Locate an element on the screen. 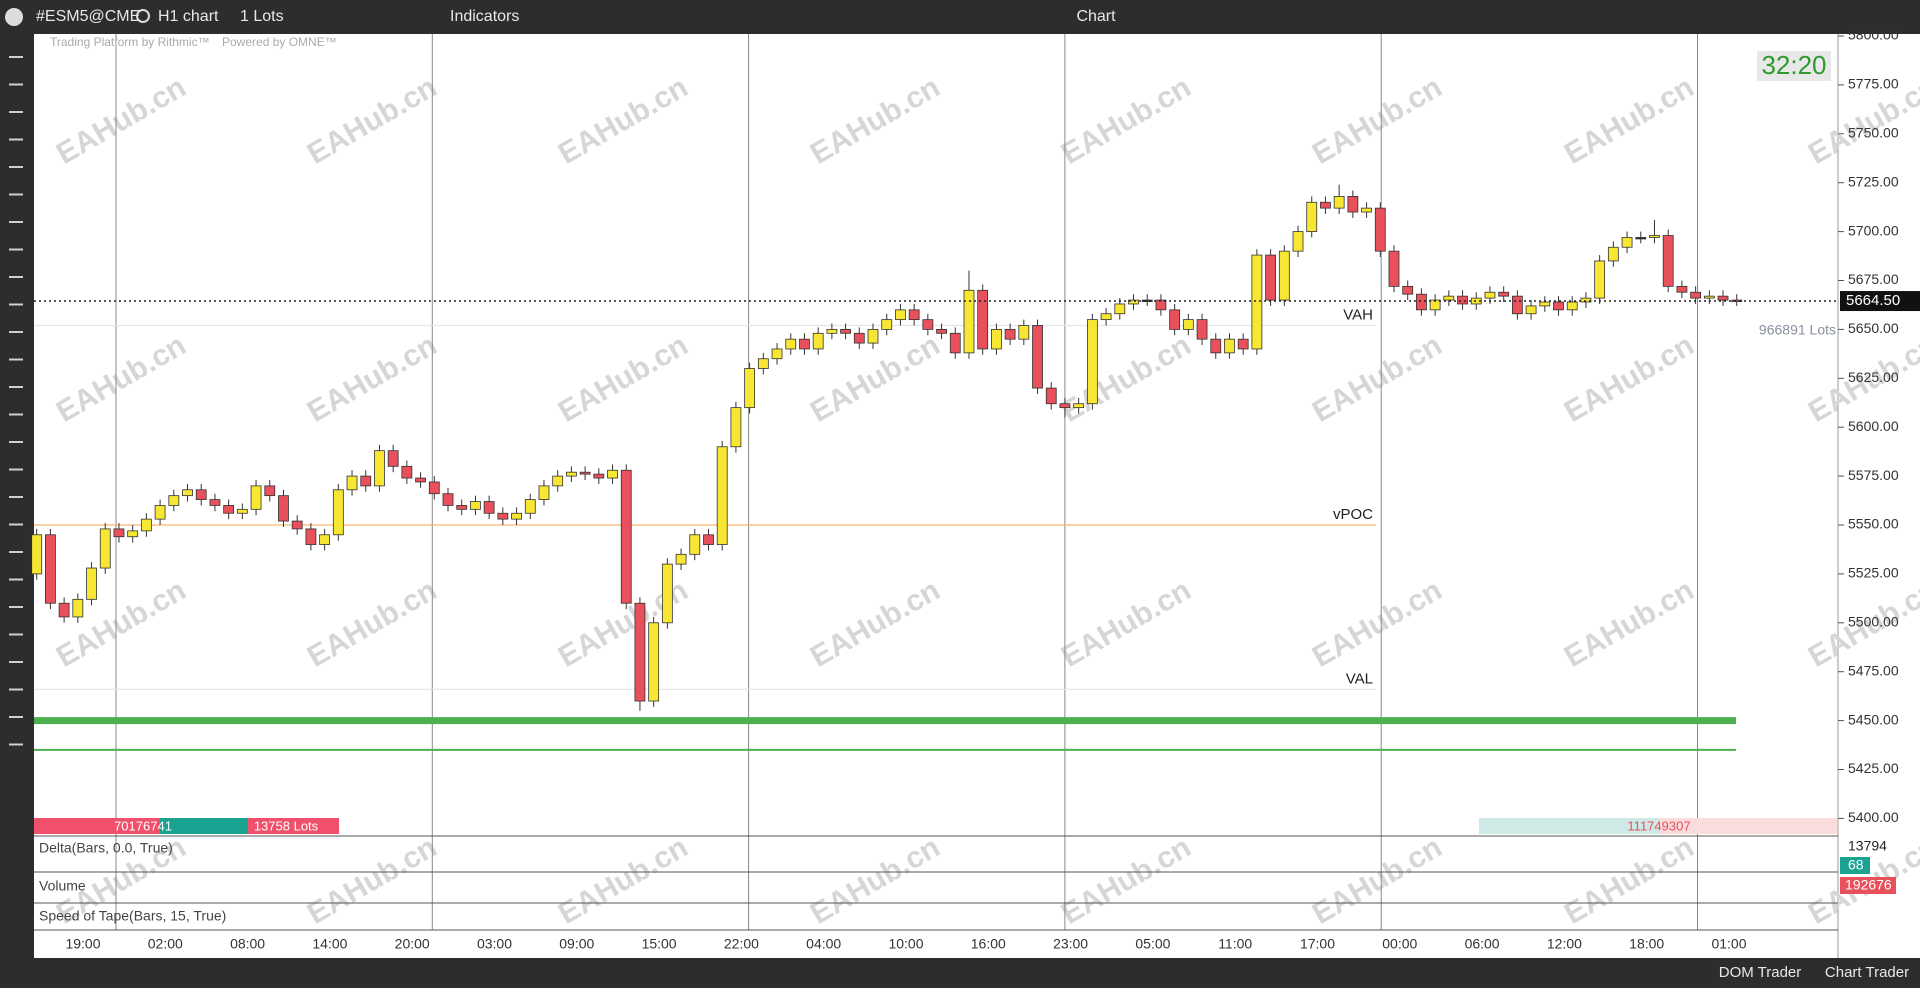  chart-trader-tab: Chart Trader is located at coordinates (1867, 972).